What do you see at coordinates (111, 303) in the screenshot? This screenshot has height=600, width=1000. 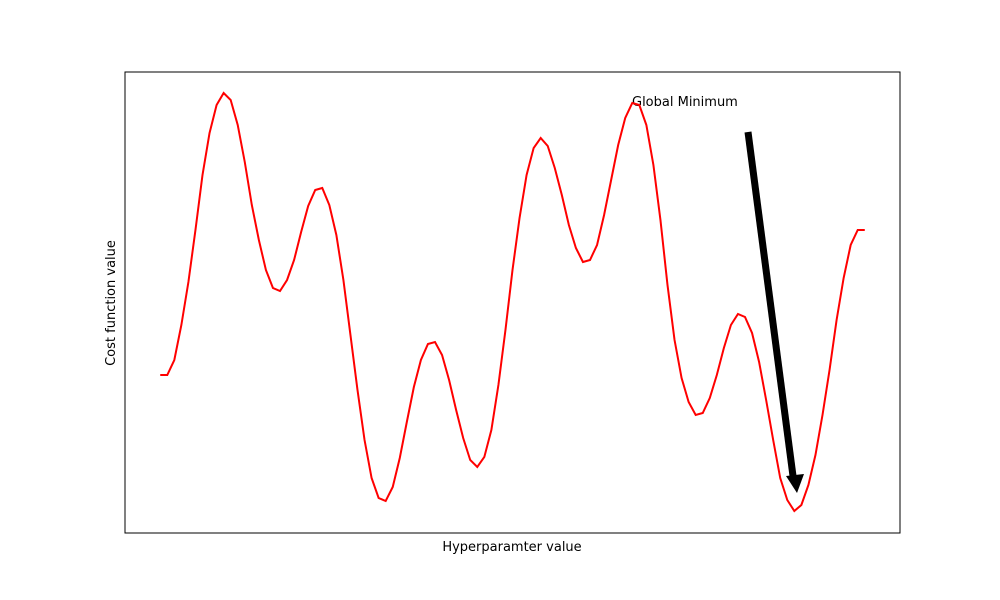 I see `y-axis-label: Cost function value` at bounding box center [111, 303].